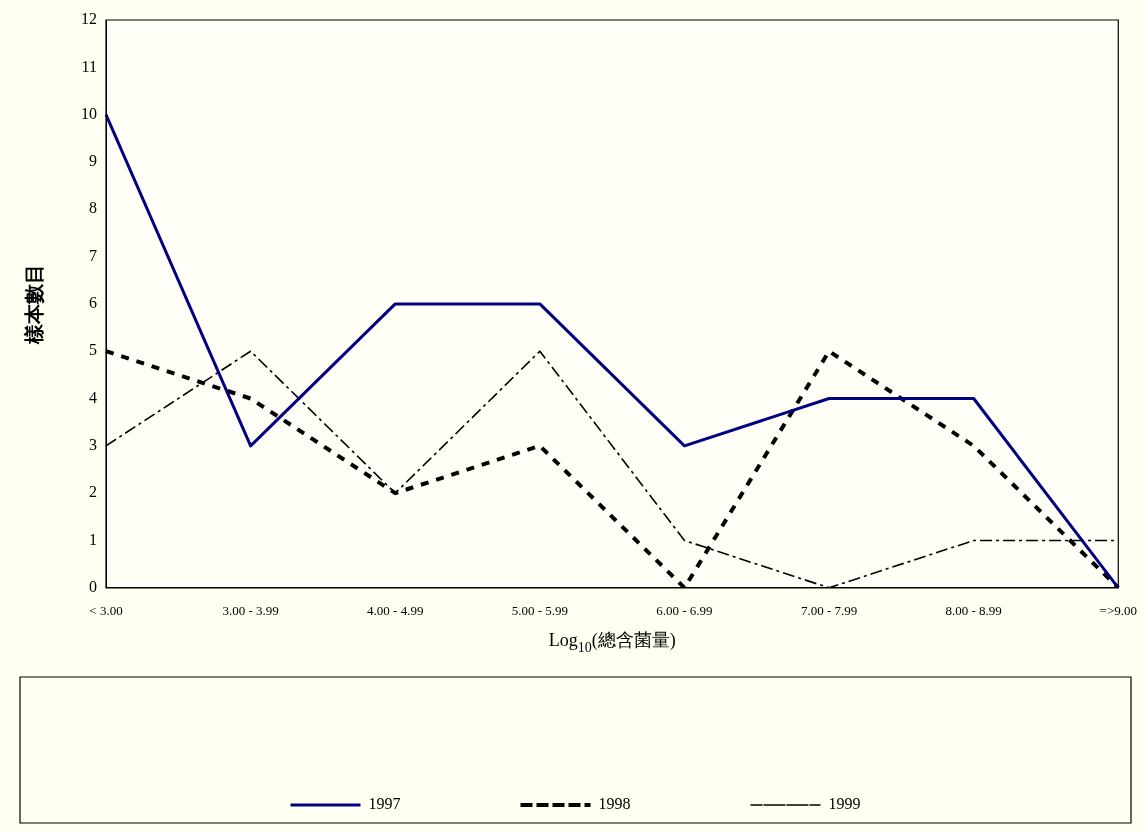 Image resolution: width=1145 pixels, height=833 pixels. I want to click on y-tick-label: 6, so click(93, 303).